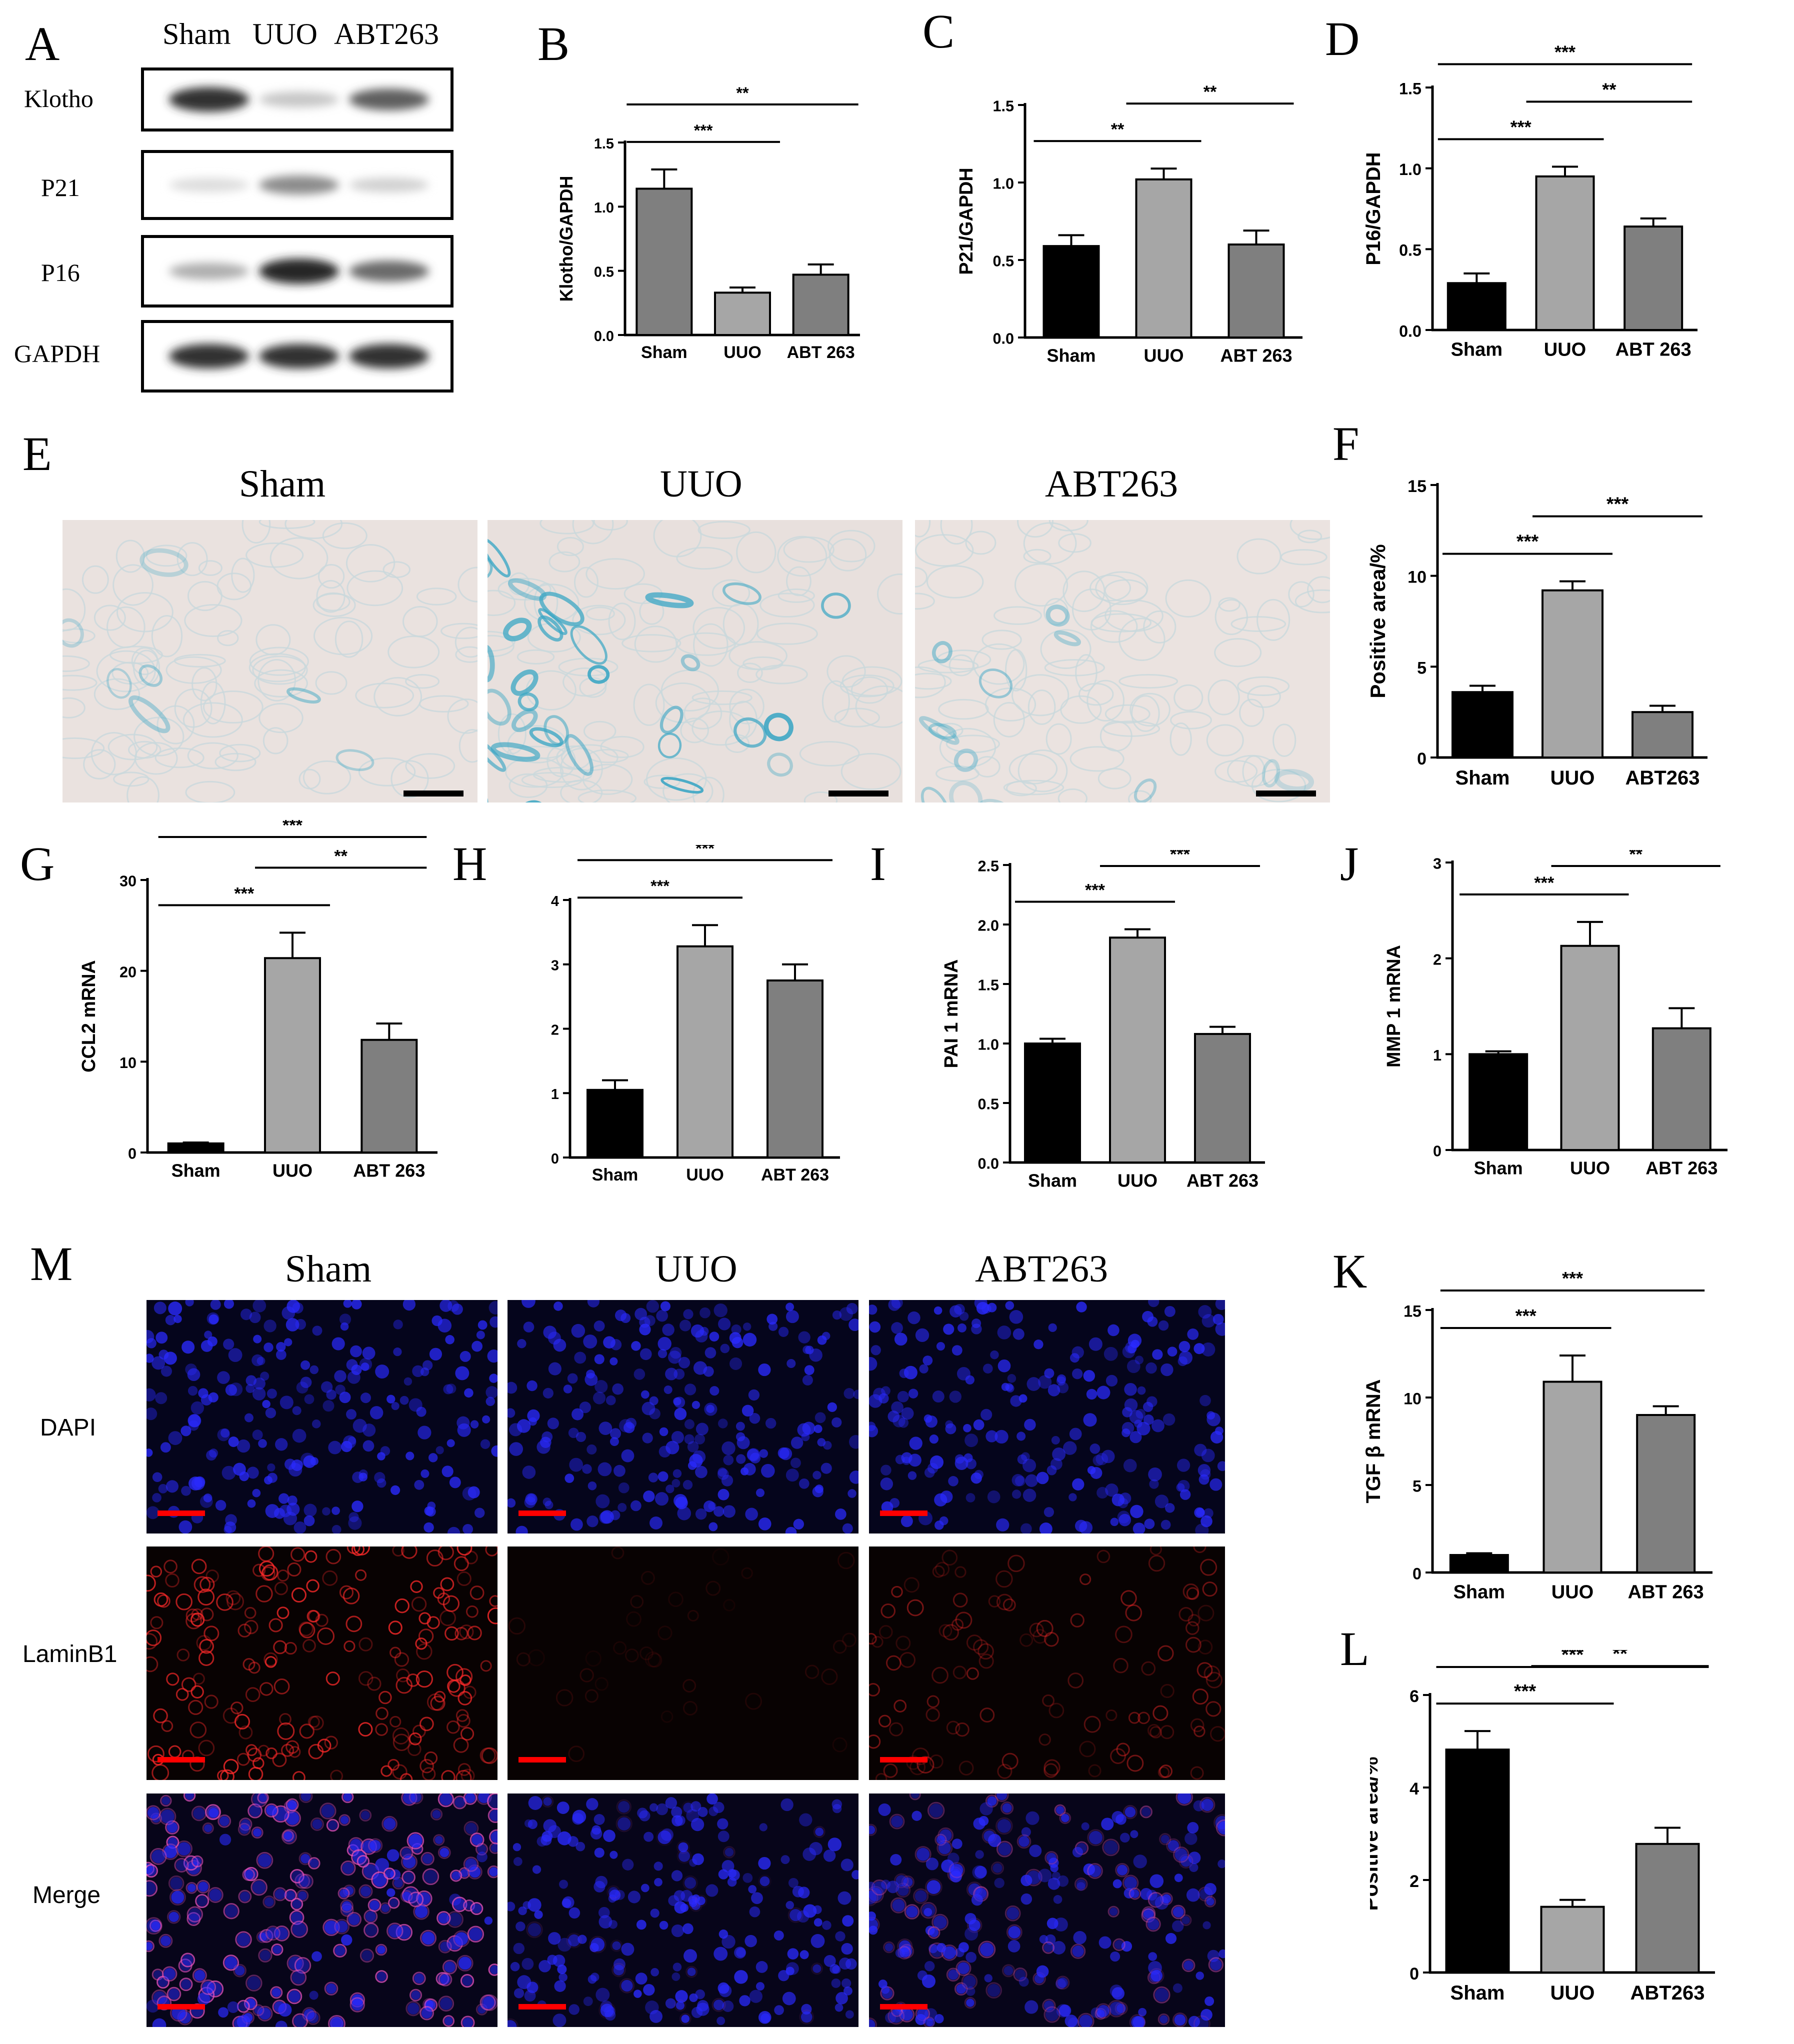  What do you see at coordinates (938, 31) in the screenshot?
I see `panel-letter-c: C` at bounding box center [938, 31].